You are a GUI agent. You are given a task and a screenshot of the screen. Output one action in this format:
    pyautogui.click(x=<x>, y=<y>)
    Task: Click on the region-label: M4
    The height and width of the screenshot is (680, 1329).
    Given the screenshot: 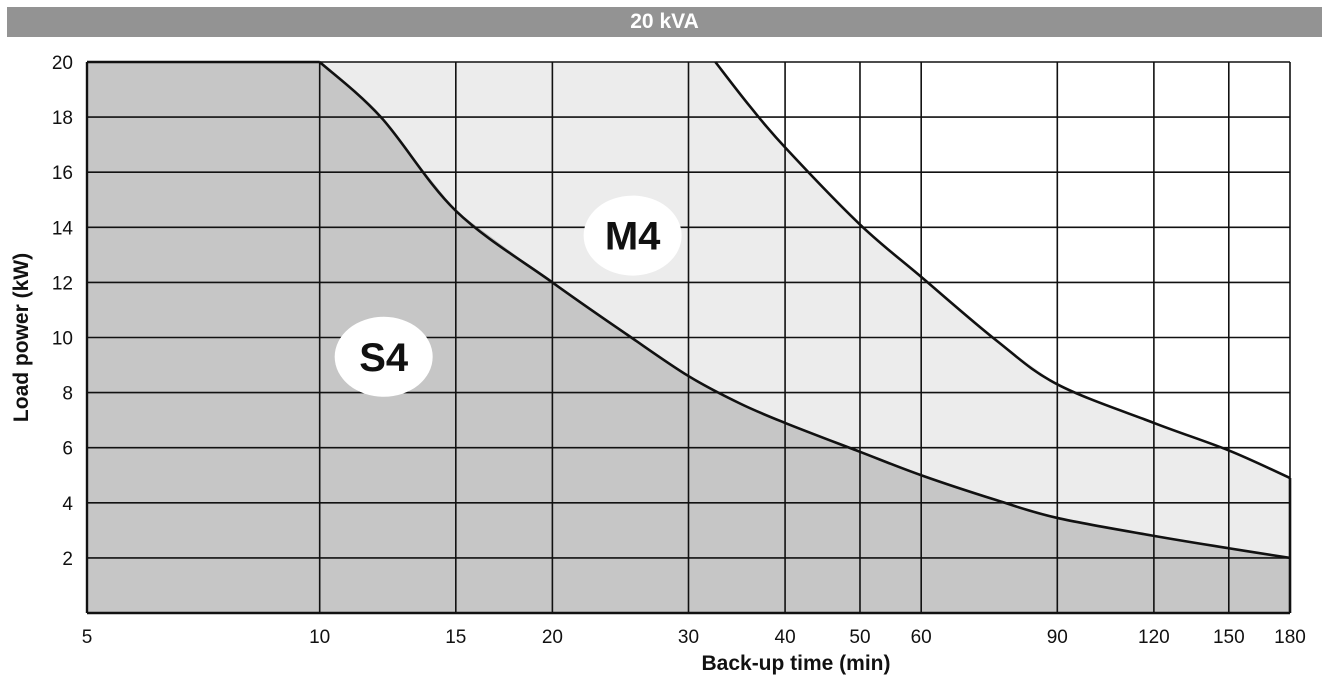 What is the action you would take?
    pyautogui.click(x=633, y=237)
    